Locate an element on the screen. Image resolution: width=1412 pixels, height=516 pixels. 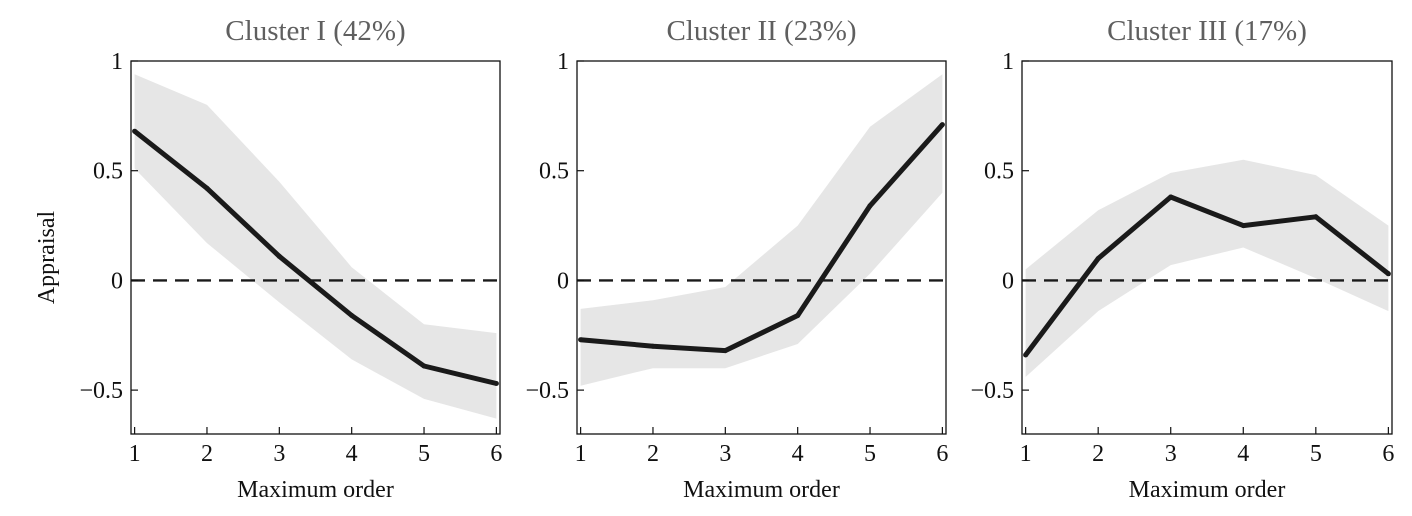
panel-title: Cluster II (23%) is located at coordinates (761, 31).